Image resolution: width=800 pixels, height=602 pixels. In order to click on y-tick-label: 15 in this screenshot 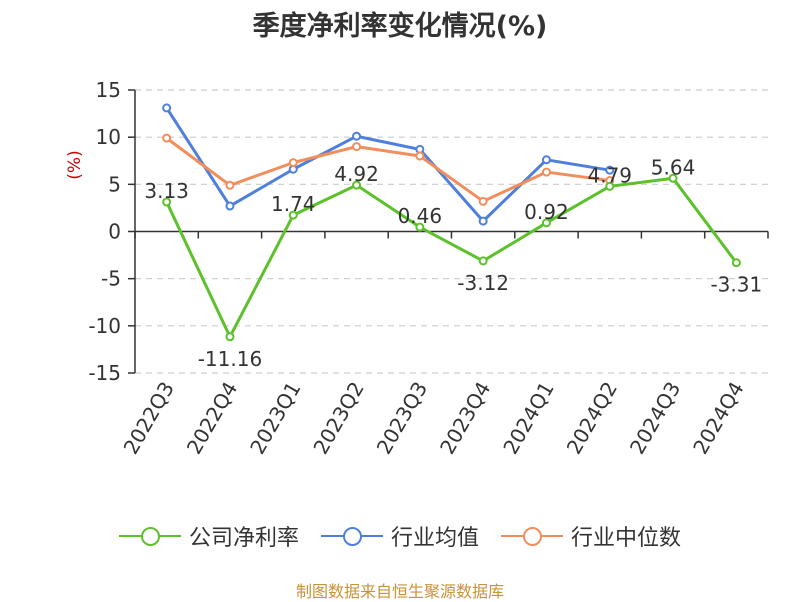, I will do `click(108, 90)`.